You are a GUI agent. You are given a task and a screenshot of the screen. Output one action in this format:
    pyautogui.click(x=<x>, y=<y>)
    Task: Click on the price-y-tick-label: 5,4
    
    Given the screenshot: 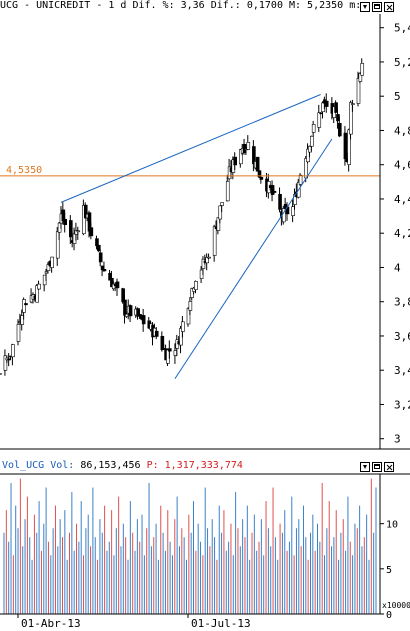 What is the action you would take?
    pyautogui.click(x=402, y=28)
    